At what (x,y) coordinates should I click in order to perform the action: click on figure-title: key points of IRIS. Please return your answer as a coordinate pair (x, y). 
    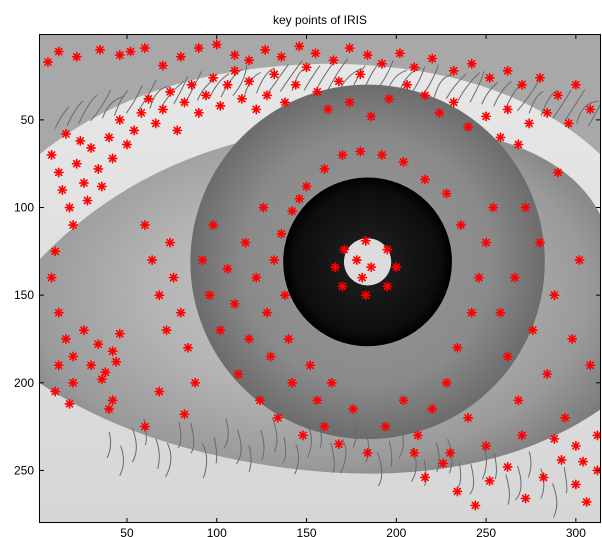
    Looking at the image, I should click on (320, 20).